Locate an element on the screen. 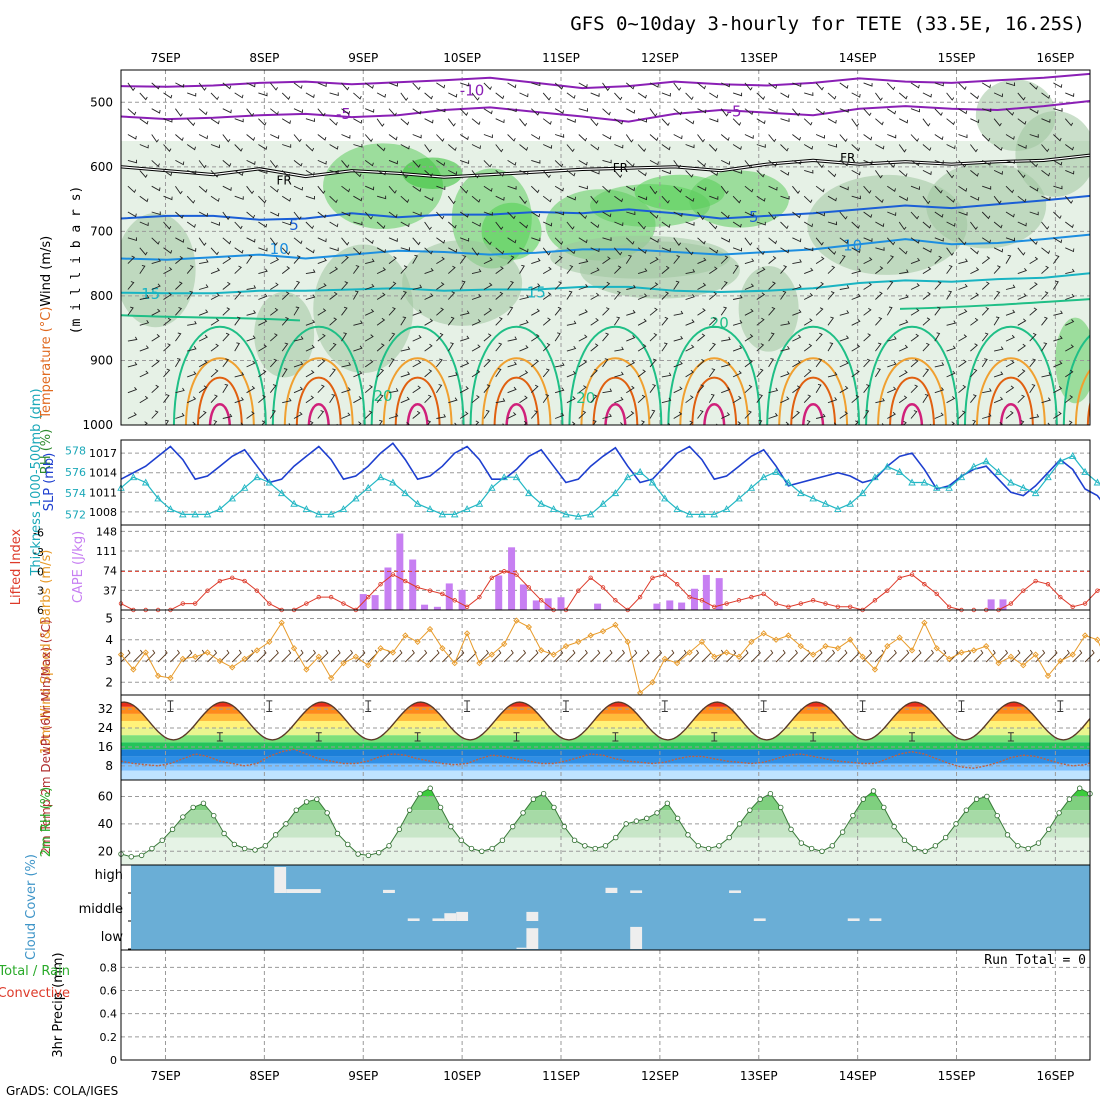 Image resolution: width=1100 pixels, height=1100 pixels. slp-tick-label: 1017 is located at coordinates (103, 453).